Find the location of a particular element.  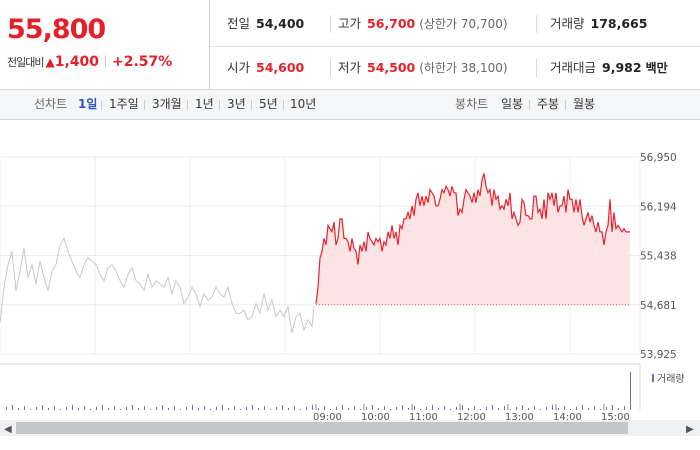

period-5y: 5년 is located at coordinates (268, 104).